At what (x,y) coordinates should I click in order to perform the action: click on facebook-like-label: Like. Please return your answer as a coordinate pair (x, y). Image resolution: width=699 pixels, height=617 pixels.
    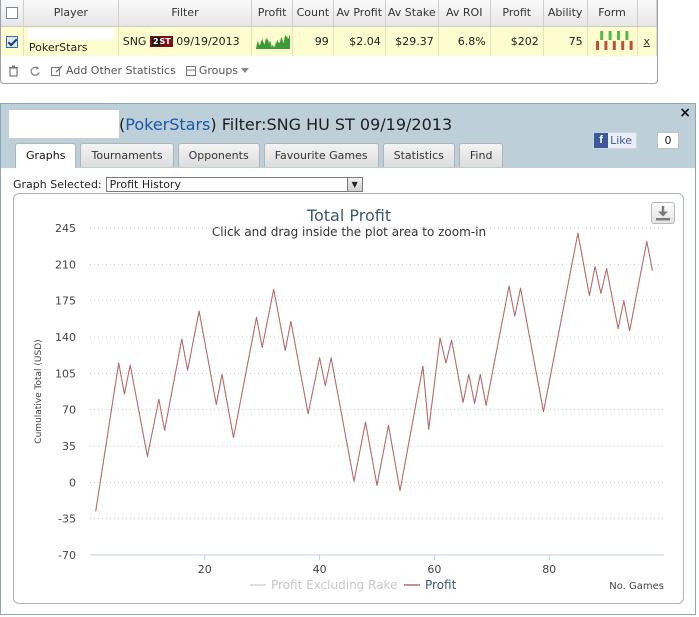
    Looking at the image, I should click on (621, 140).